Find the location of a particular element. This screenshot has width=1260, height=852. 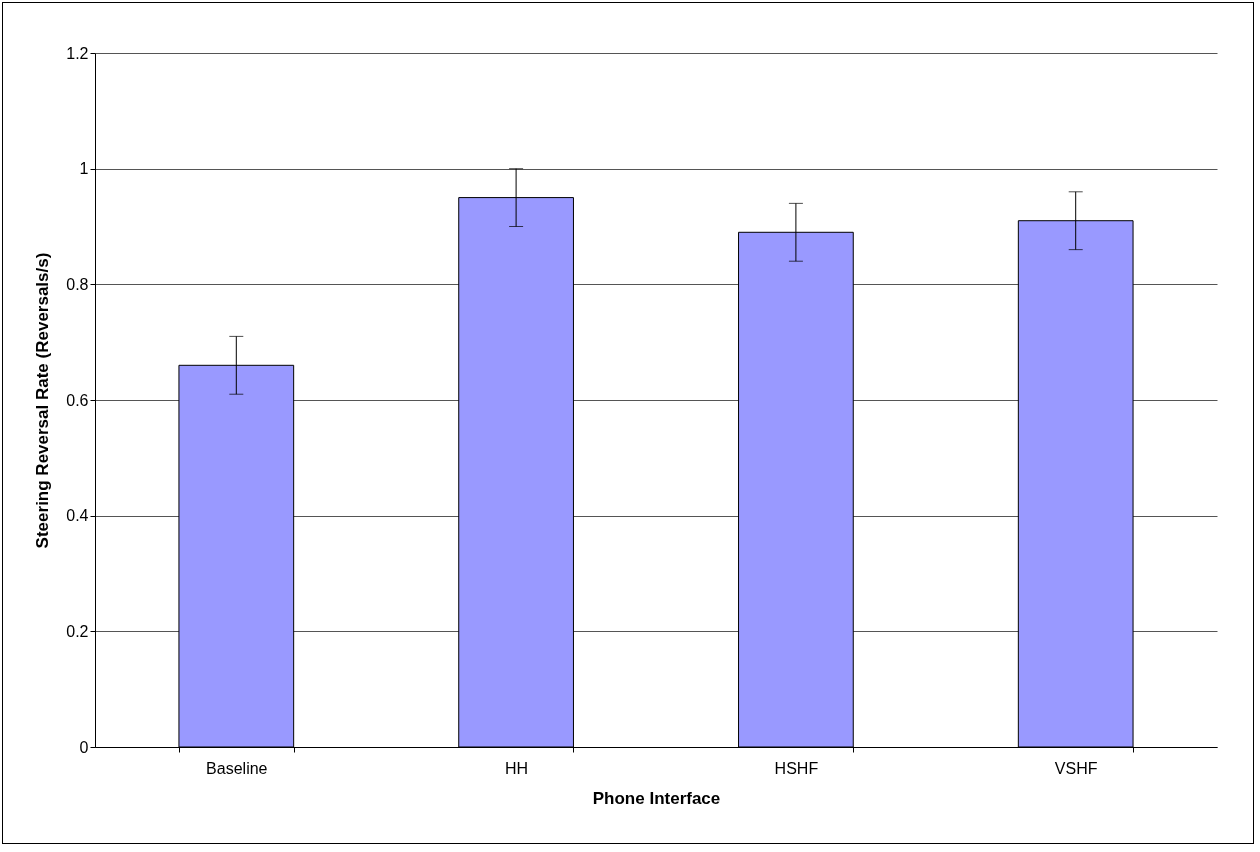

y-tick-label: 1.2 is located at coordinates (77, 53).